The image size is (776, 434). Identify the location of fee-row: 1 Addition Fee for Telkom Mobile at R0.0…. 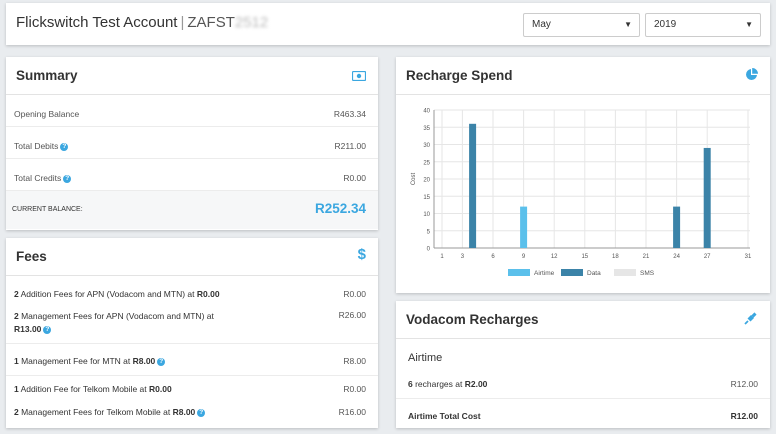
(192, 388).